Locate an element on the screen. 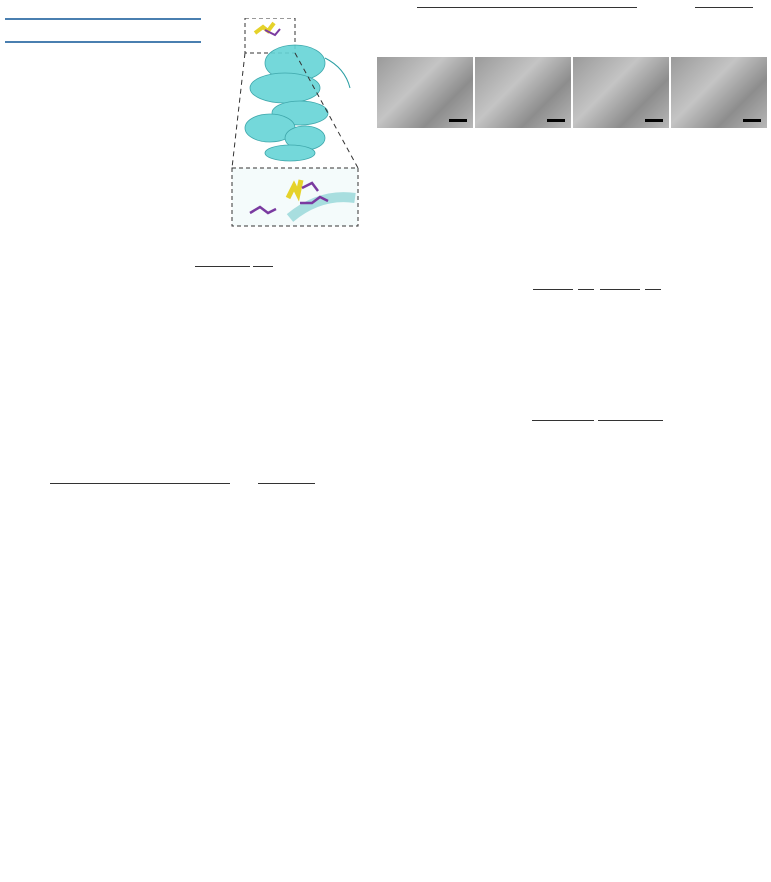 The image size is (771, 882). header-component is located at coordinates (44, 30).